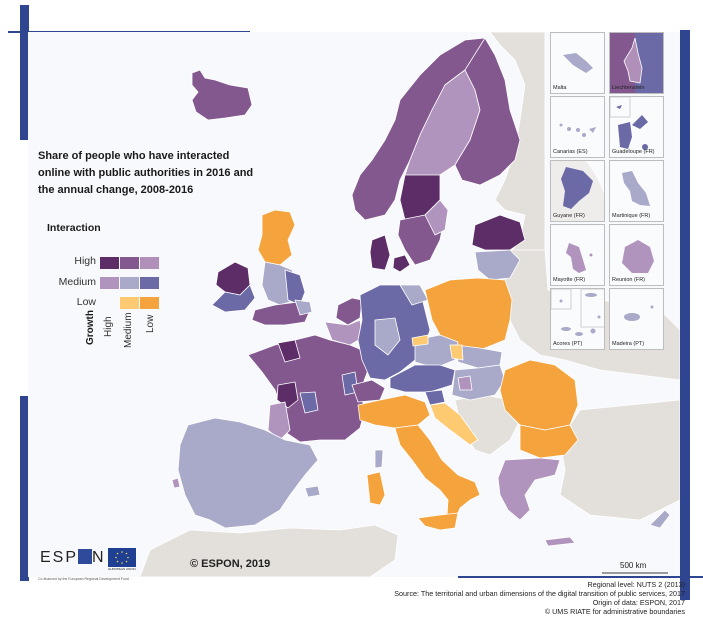 The width and height of the screenshot is (703, 617). Describe the element at coordinates (24, 488) in the screenshot. I see `frame-bar-left-bottom` at that location.